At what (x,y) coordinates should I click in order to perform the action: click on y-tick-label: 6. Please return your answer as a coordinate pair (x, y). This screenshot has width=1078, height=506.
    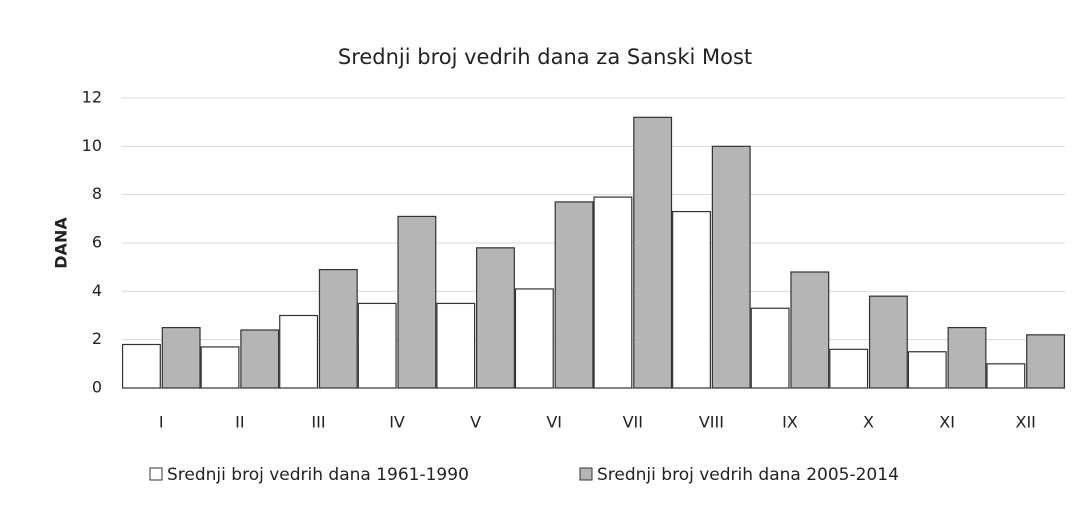
    Looking at the image, I should click on (97, 242).